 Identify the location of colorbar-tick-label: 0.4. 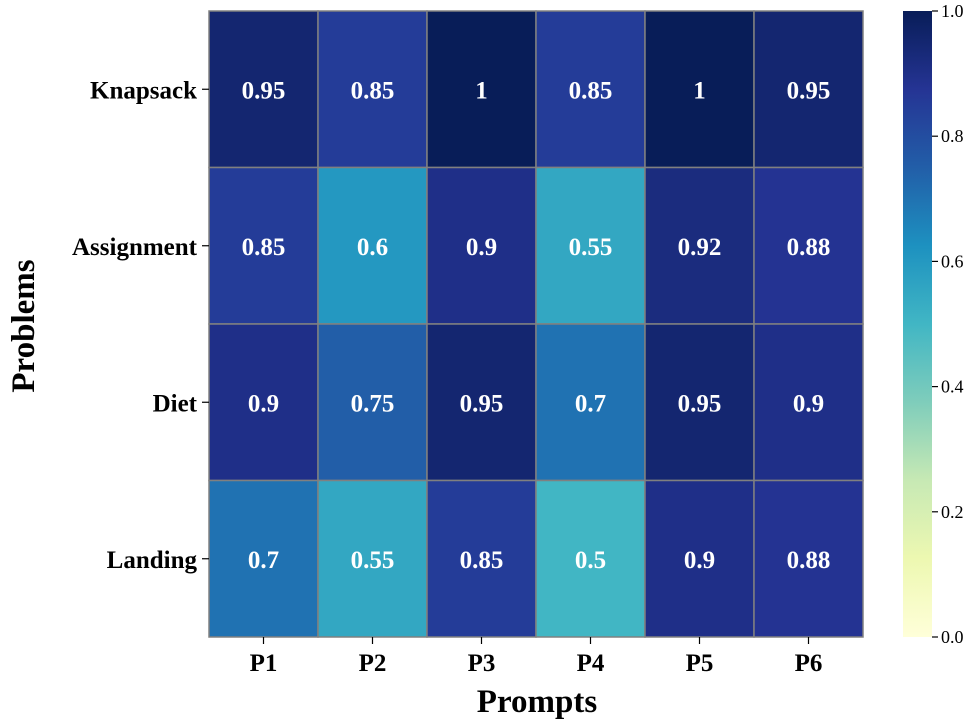
(952, 387).